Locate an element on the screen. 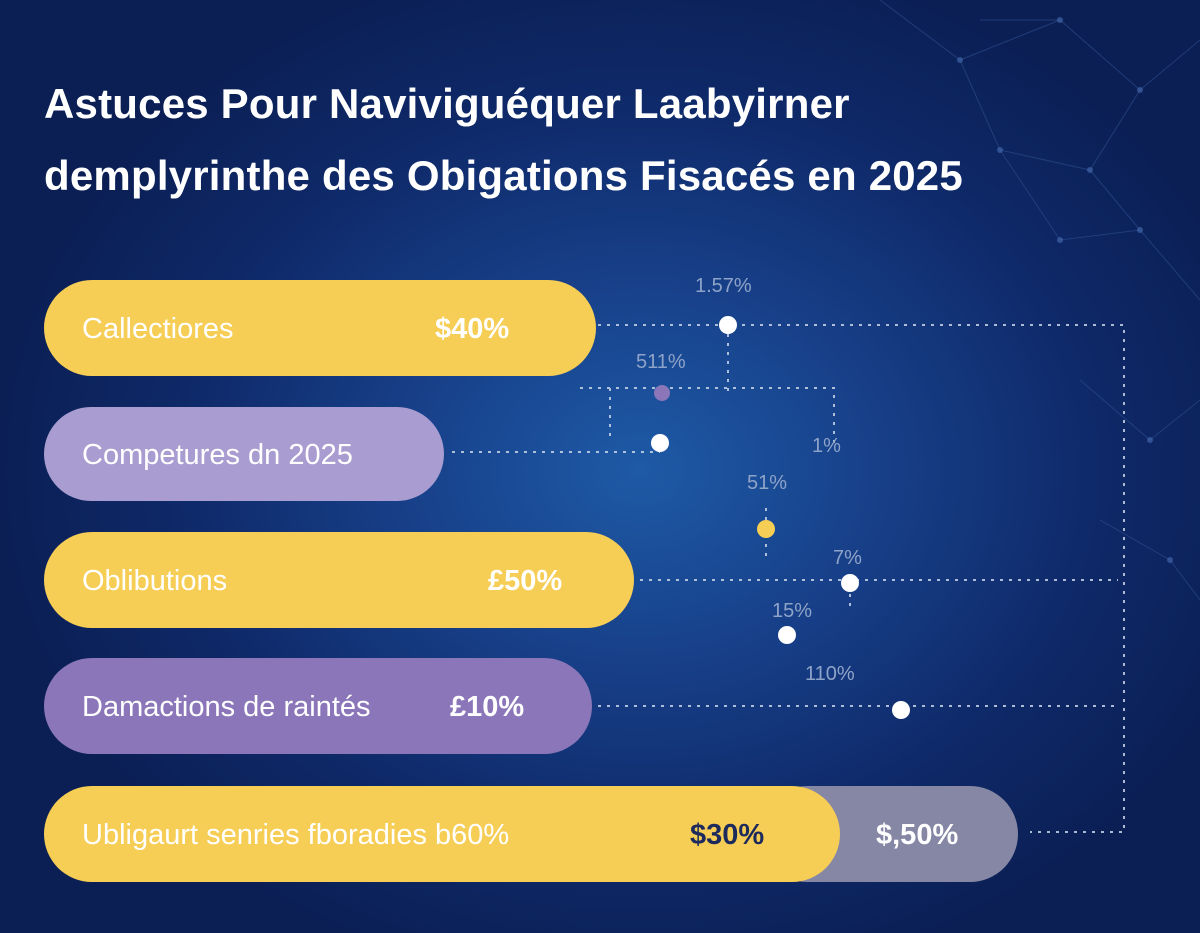  bar-3-value: £50% is located at coordinates (525, 581).